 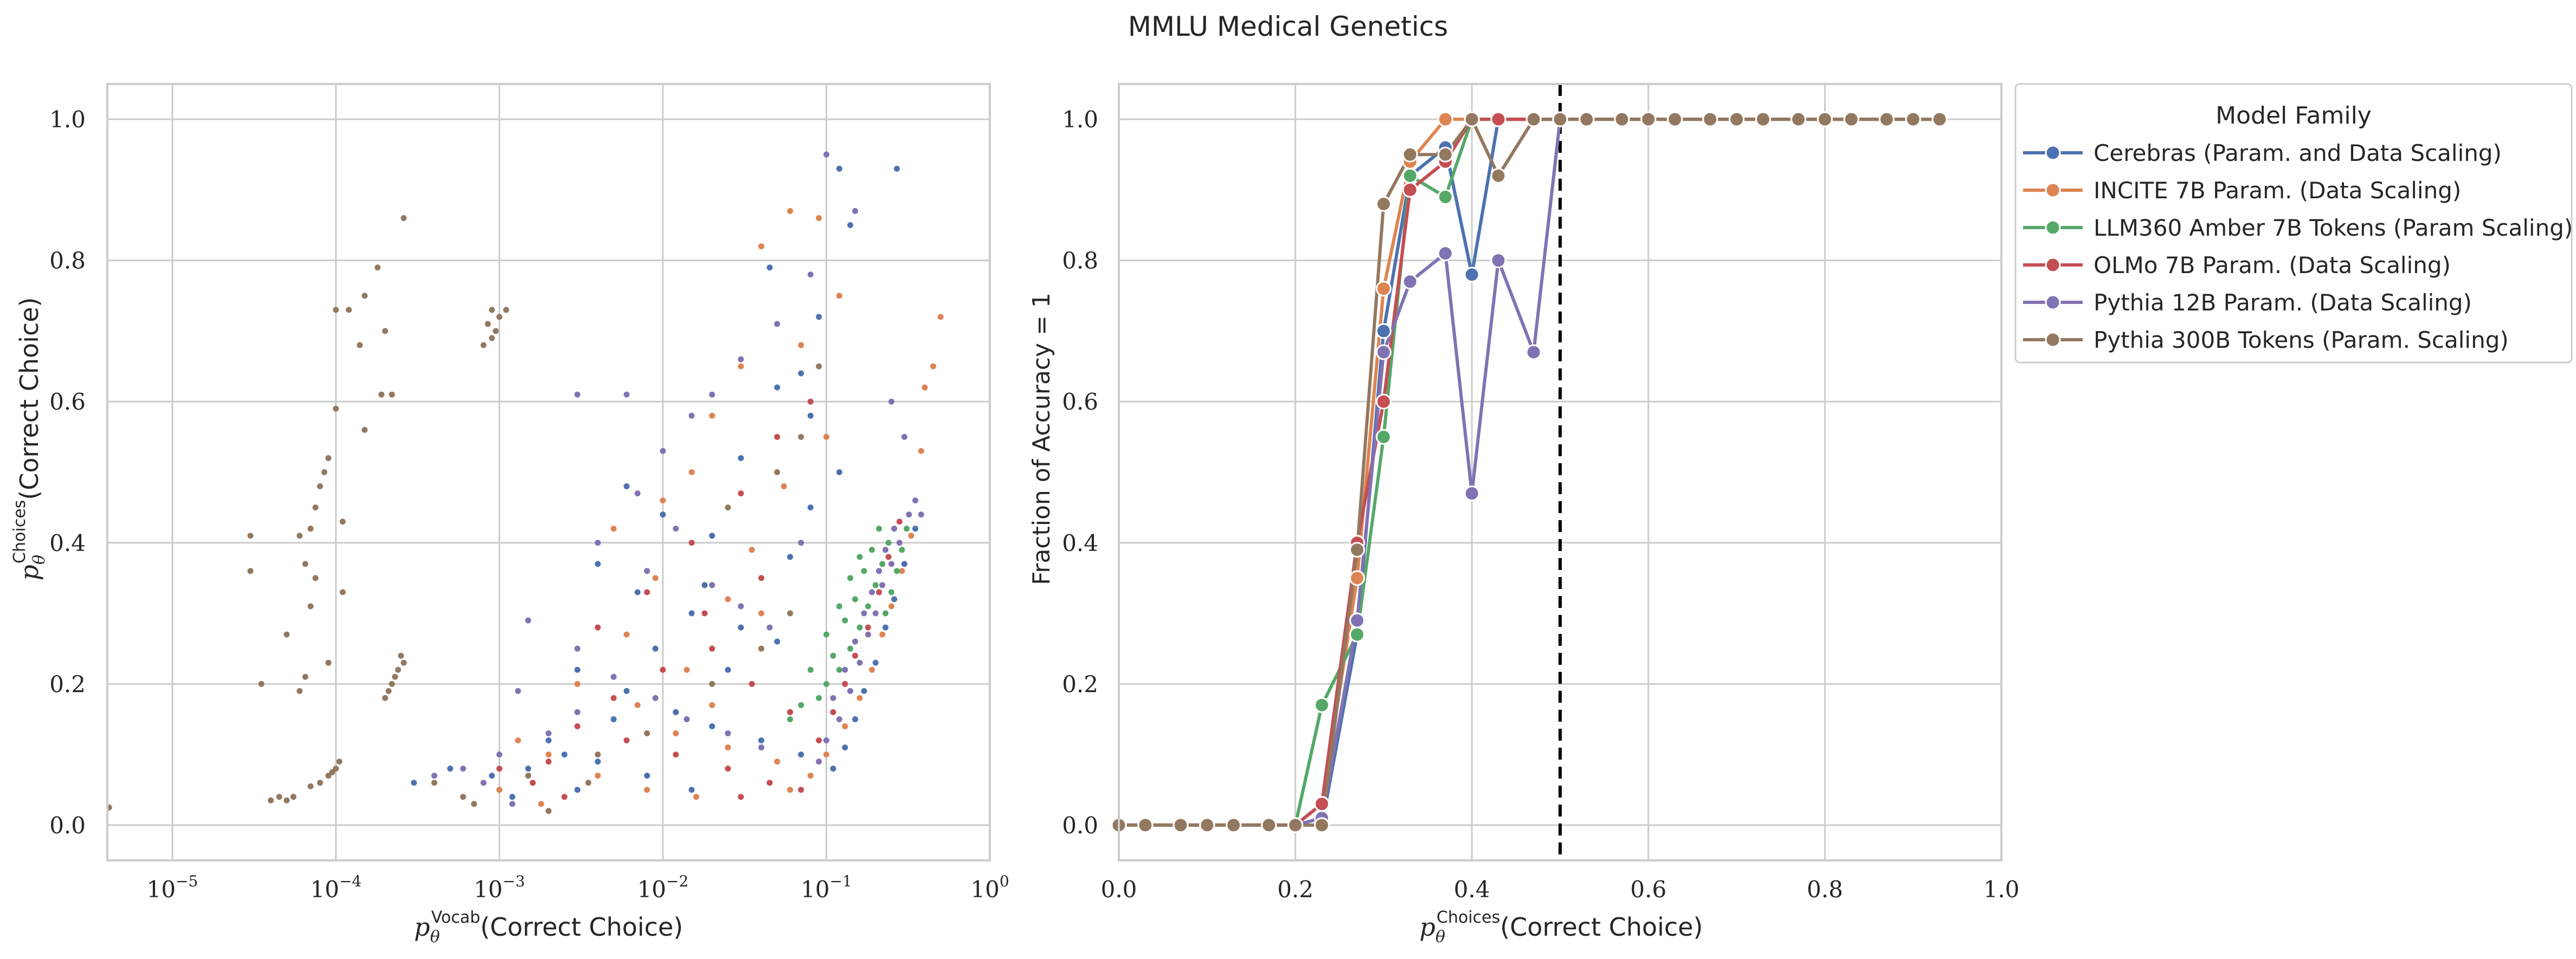 What do you see at coordinates (39, 560) in the screenshot?
I see `scatter-y-label-subscript: θ` at bounding box center [39, 560].